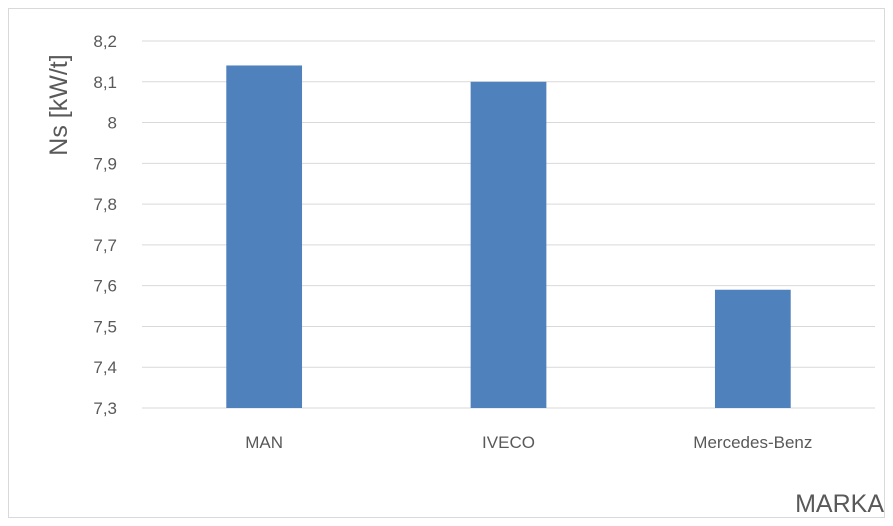 This screenshot has height=526, width=893. I want to click on y-tick-label: 7,6, so click(105, 286).